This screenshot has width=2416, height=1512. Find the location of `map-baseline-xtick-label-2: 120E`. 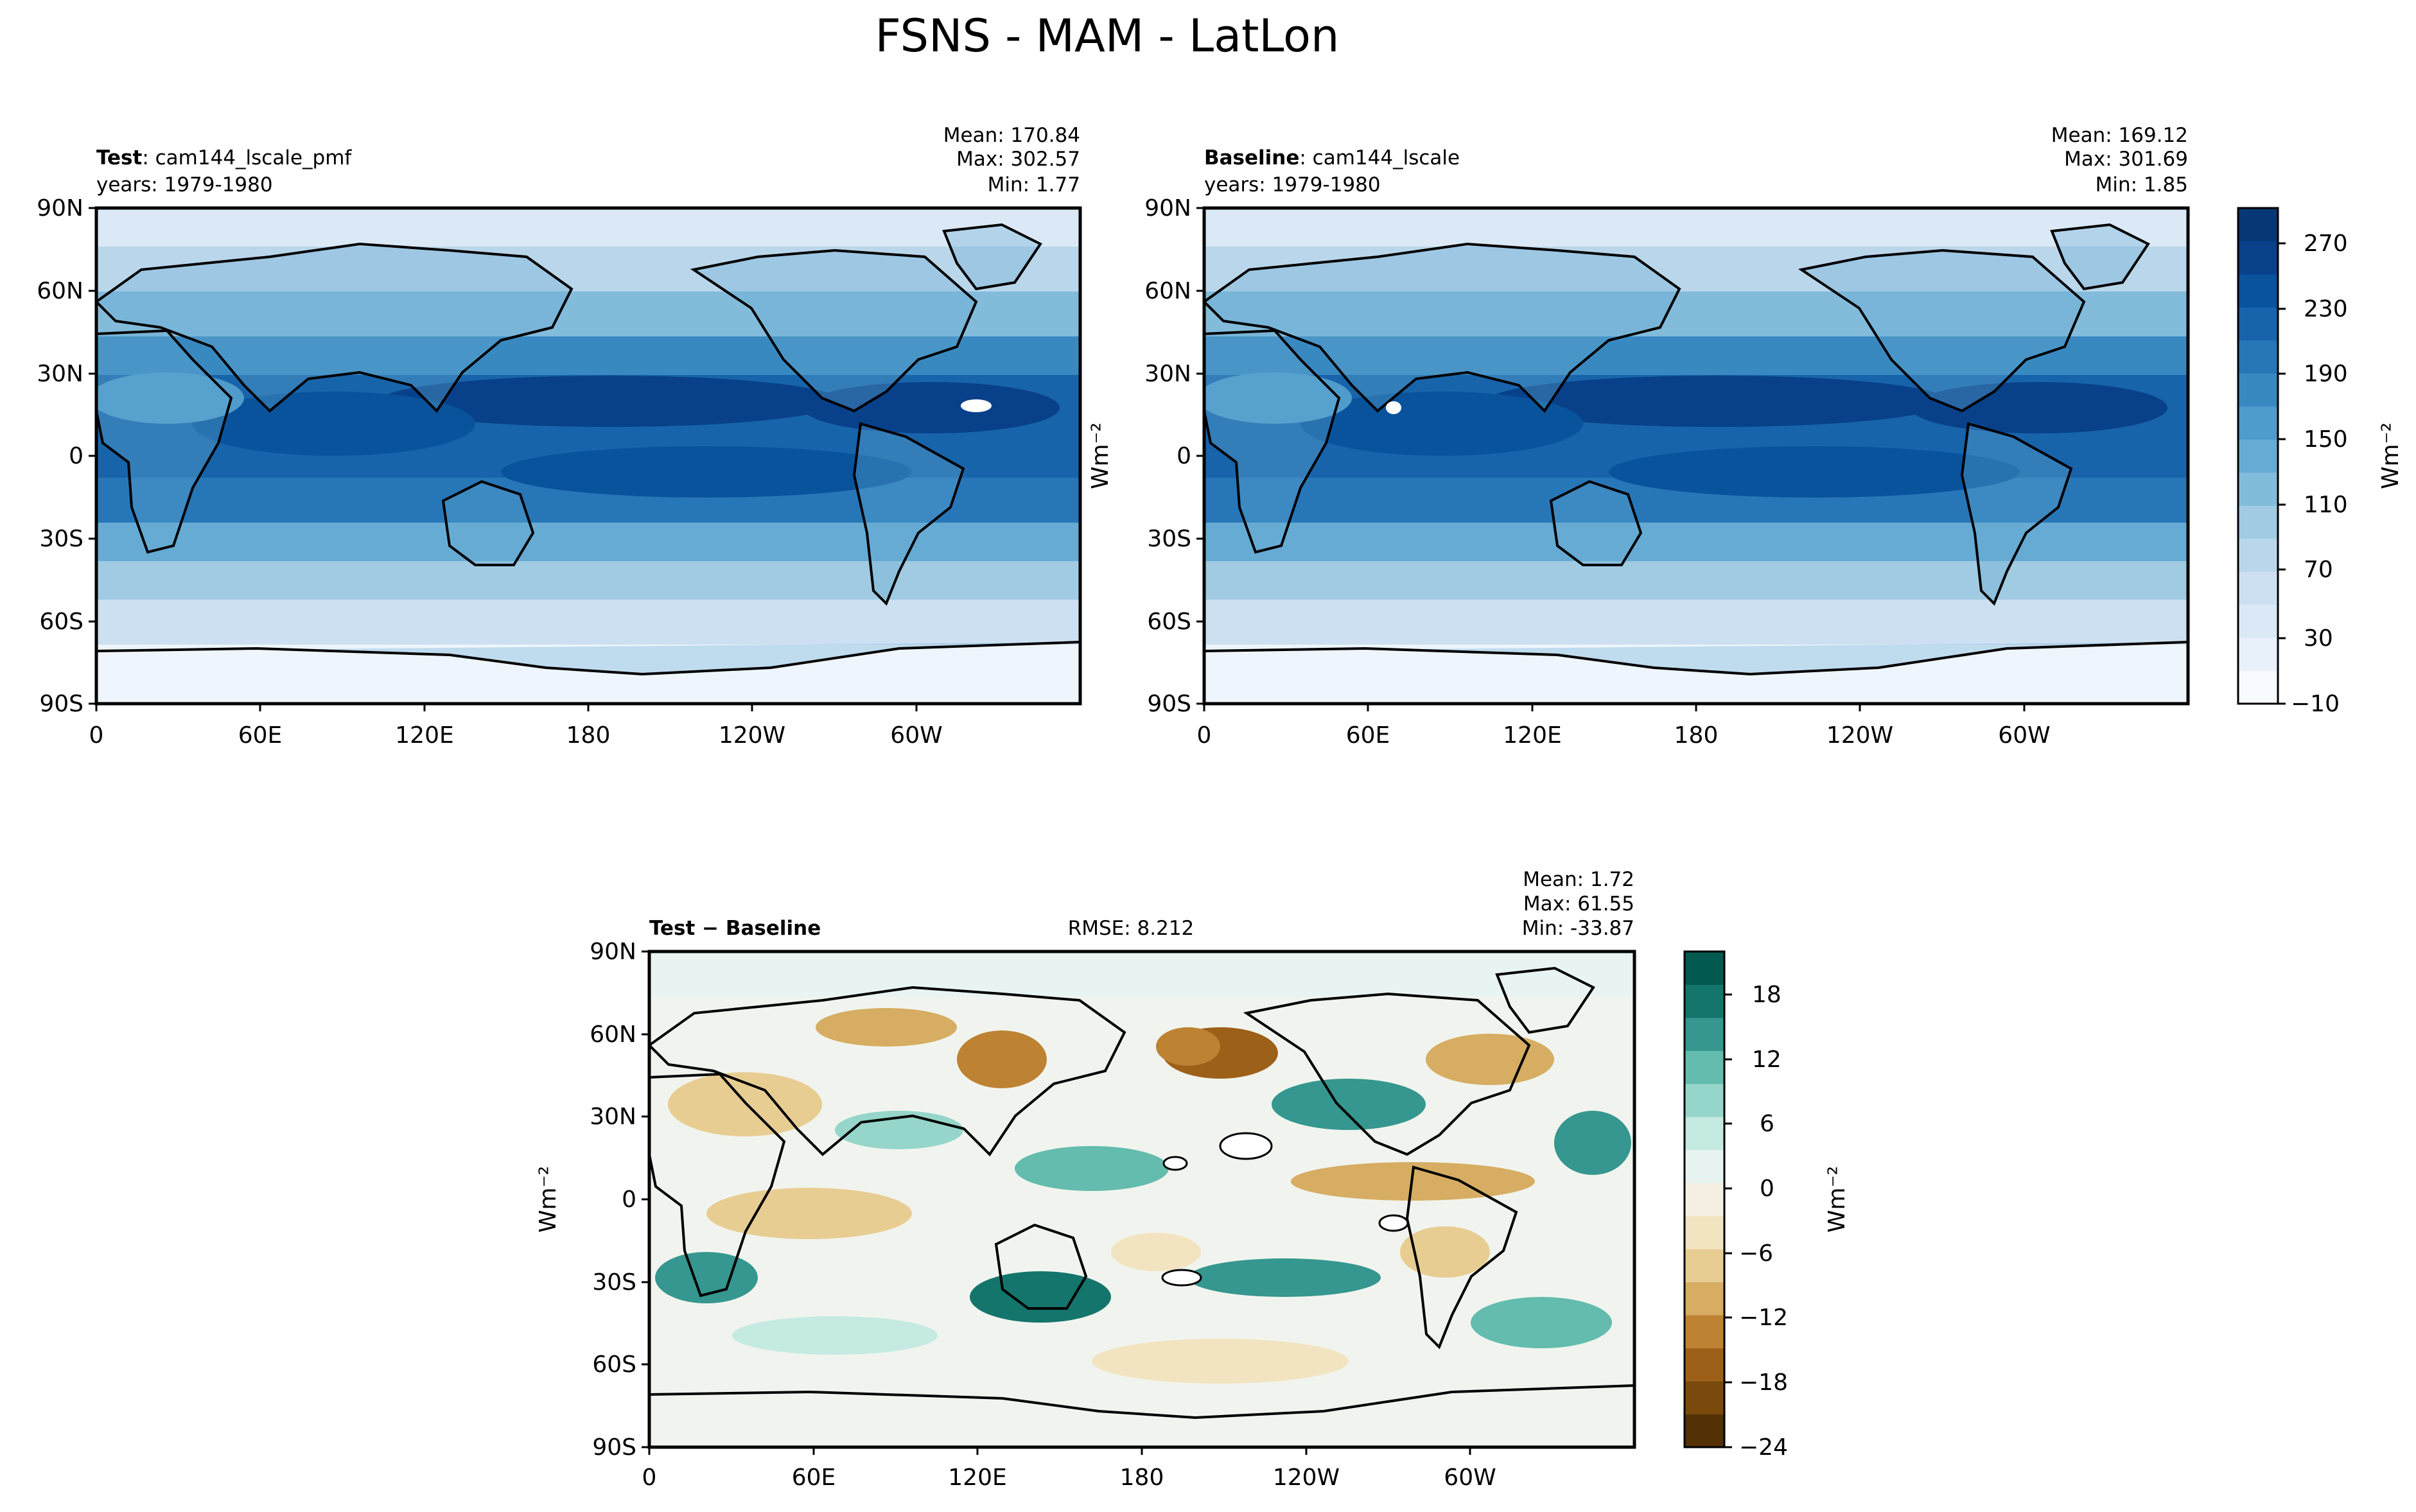

map-baseline-xtick-label-2: 120E is located at coordinates (1532, 735).